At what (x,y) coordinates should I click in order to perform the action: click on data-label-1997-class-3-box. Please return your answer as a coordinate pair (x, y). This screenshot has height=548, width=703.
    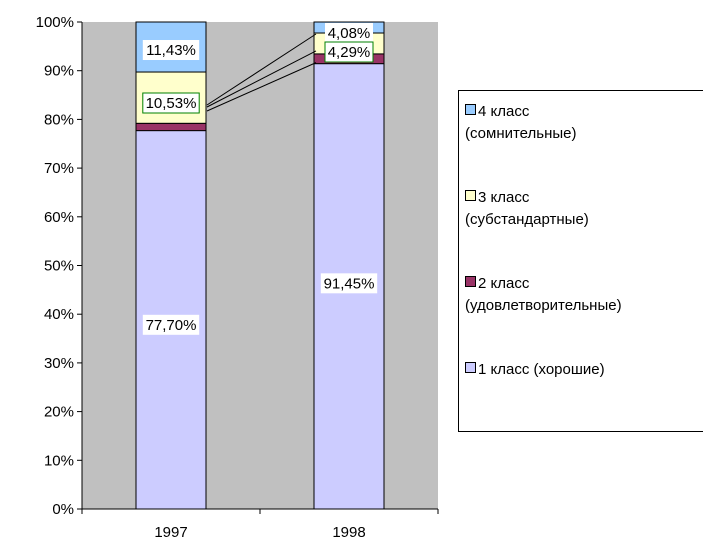
    Looking at the image, I should click on (171, 103).